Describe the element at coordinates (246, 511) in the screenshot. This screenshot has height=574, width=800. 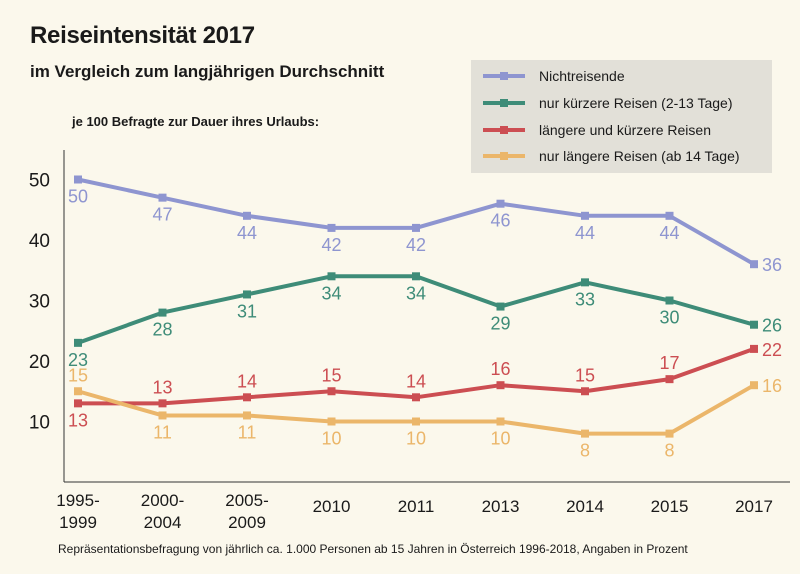
I see `x-tick-label: 2005-2009` at that location.